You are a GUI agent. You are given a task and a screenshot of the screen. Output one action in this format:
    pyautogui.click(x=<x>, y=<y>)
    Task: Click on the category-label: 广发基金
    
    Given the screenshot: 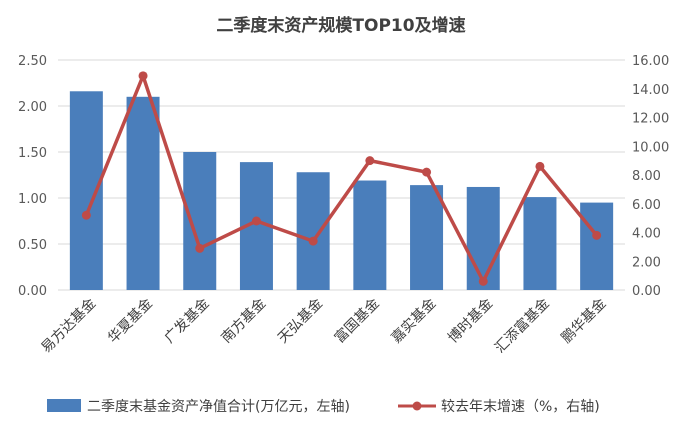 What is the action you would take?
    pyautogui.click(x=187, y=321)
    